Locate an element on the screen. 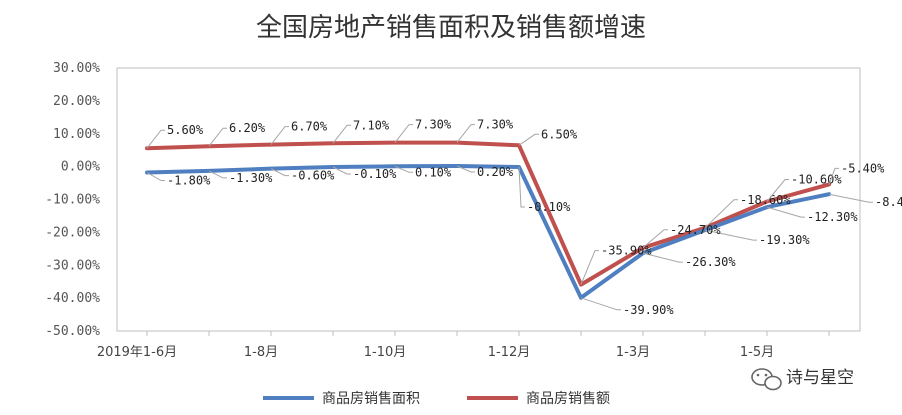 The image size is (902, 415). x-tick-label: 2019年1-6月 is located at coordinates (137, 352).